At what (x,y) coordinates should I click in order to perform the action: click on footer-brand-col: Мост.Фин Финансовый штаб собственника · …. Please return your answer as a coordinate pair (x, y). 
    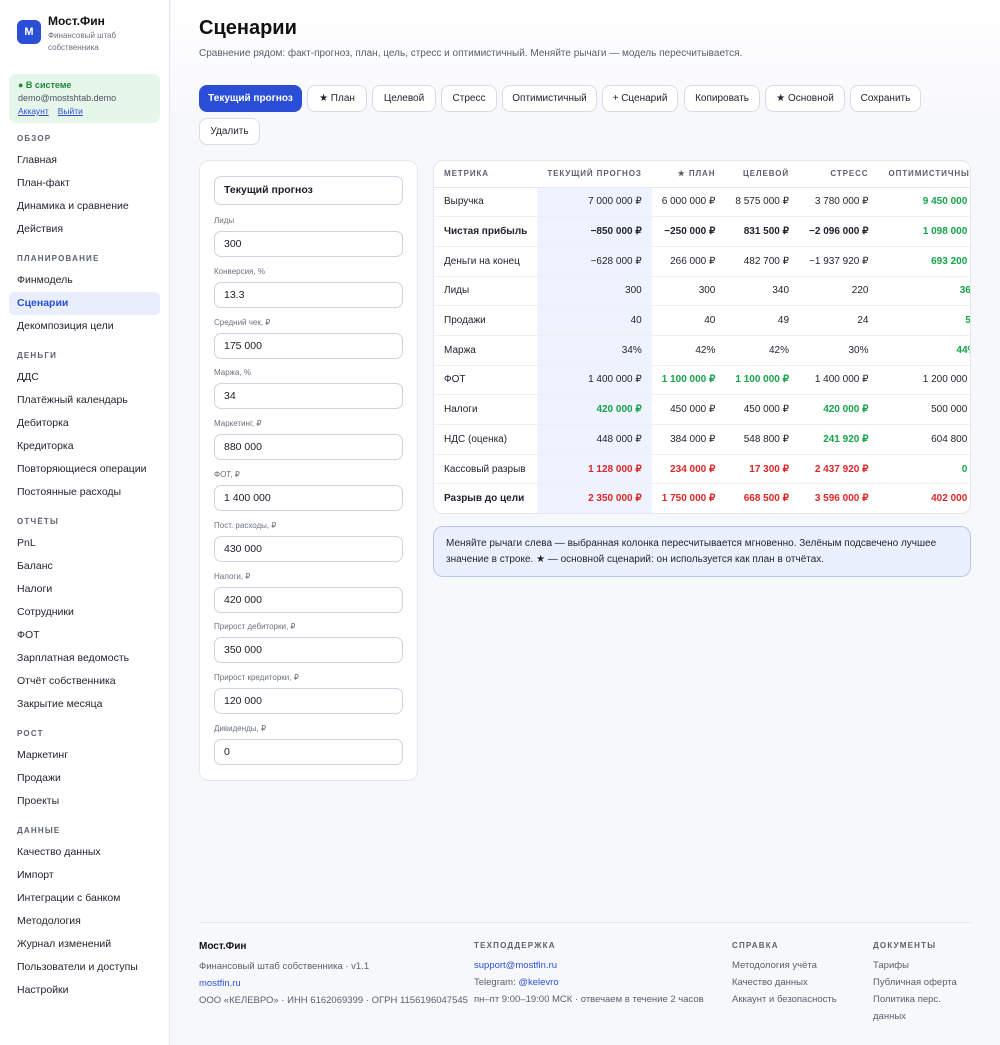
    Looking at the image, I should click on (333, 975).